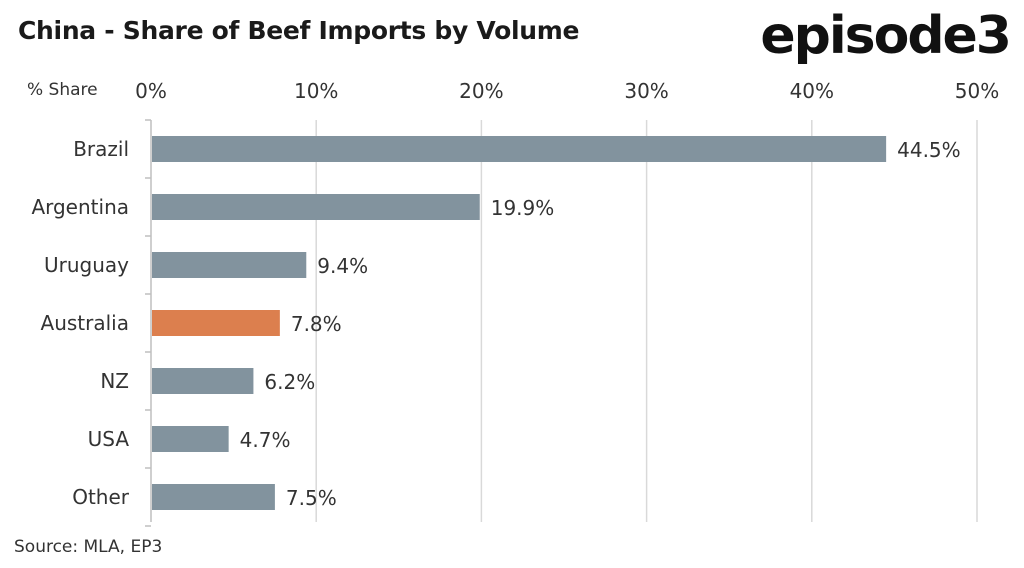 Image resolution: width=1024 pixels, height=568 pixels. What do you see at coordinates (316, 91) in the screenshot?
I see `x-tick-label: 10%` at bounding box center [316, 91].